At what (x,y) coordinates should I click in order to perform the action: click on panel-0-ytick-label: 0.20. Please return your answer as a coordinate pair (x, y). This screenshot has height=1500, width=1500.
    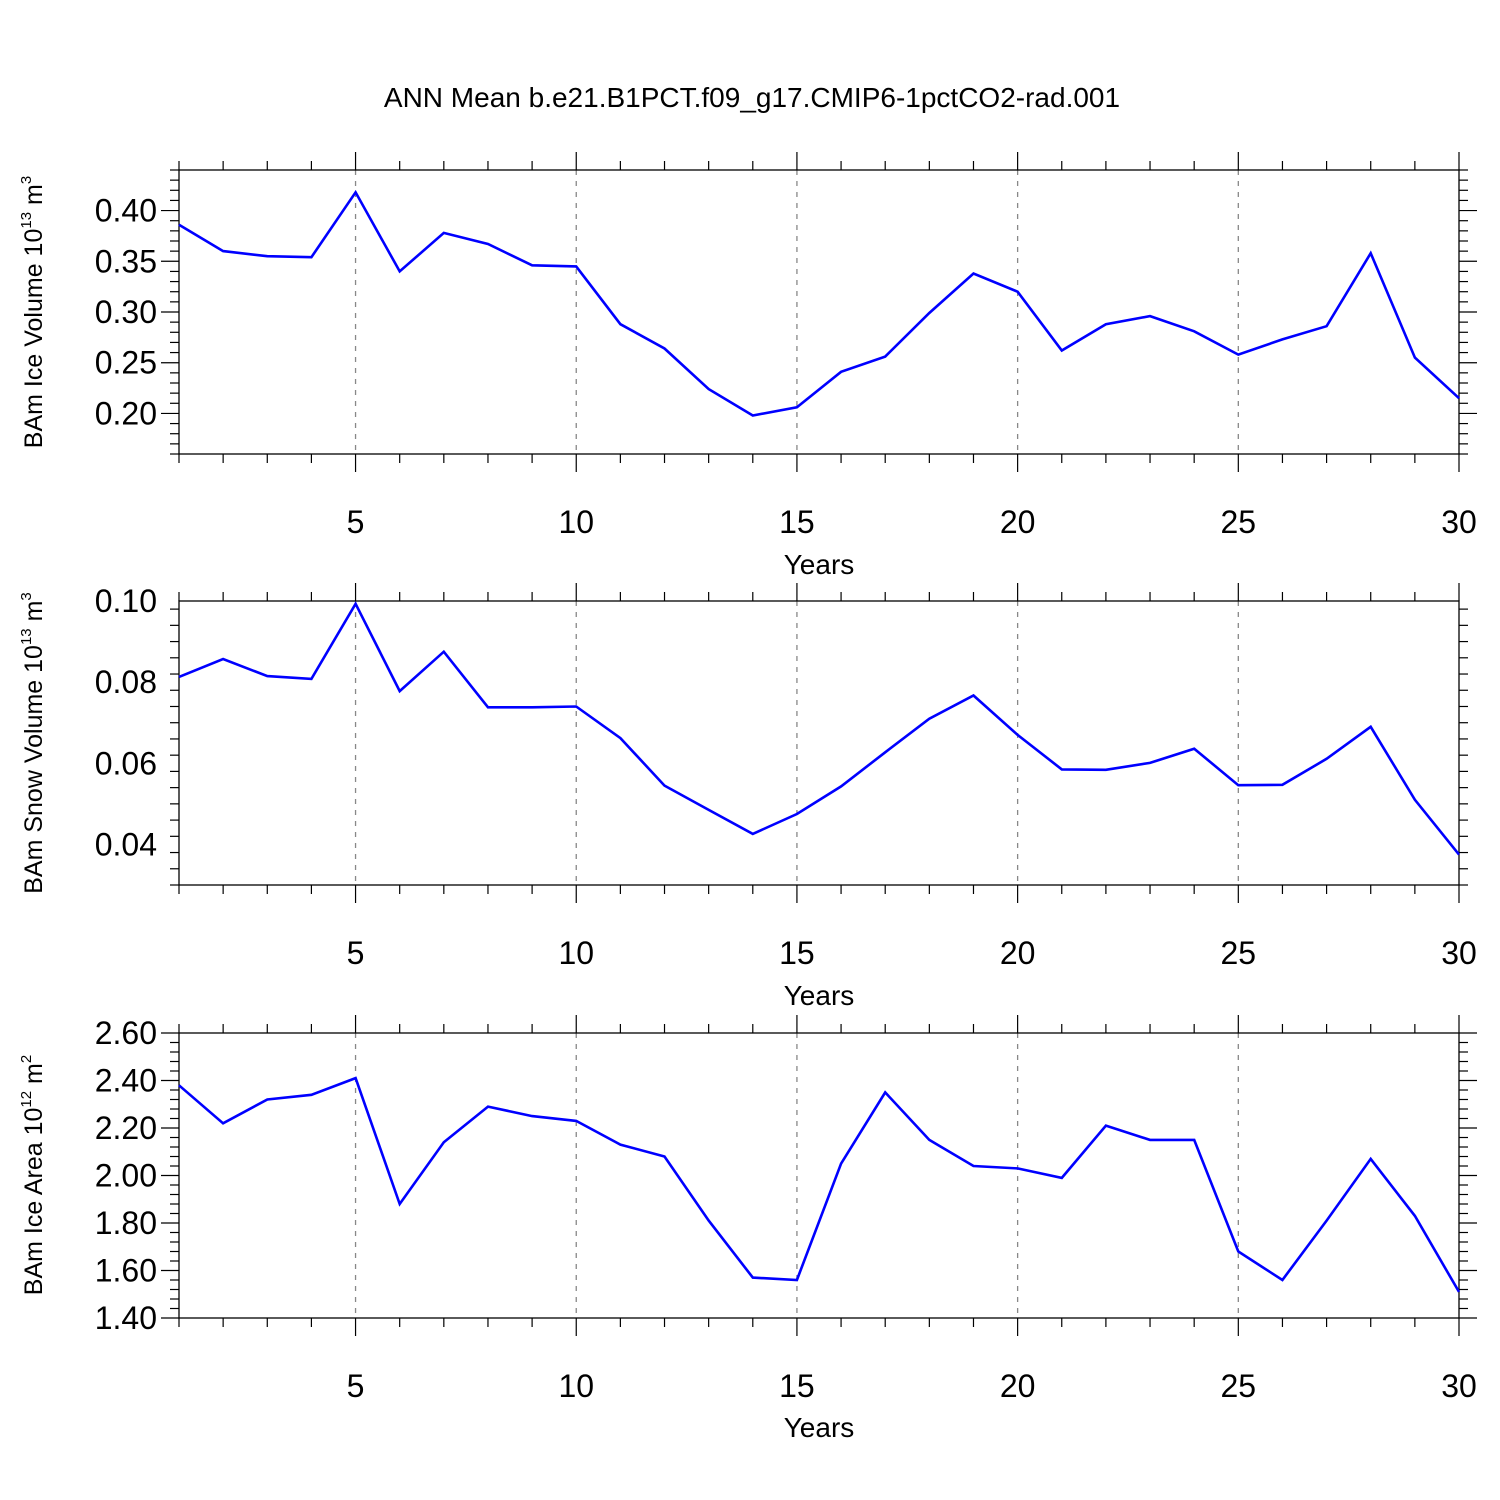
    Looking at the image, I should click on (126, 413).